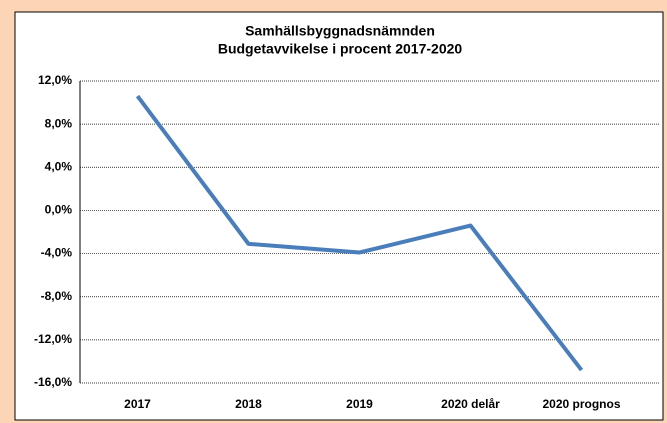  Describe the element at coordinates (57, 296) in the screenshot. I see `y-tick-label: -8,0%` at that location.